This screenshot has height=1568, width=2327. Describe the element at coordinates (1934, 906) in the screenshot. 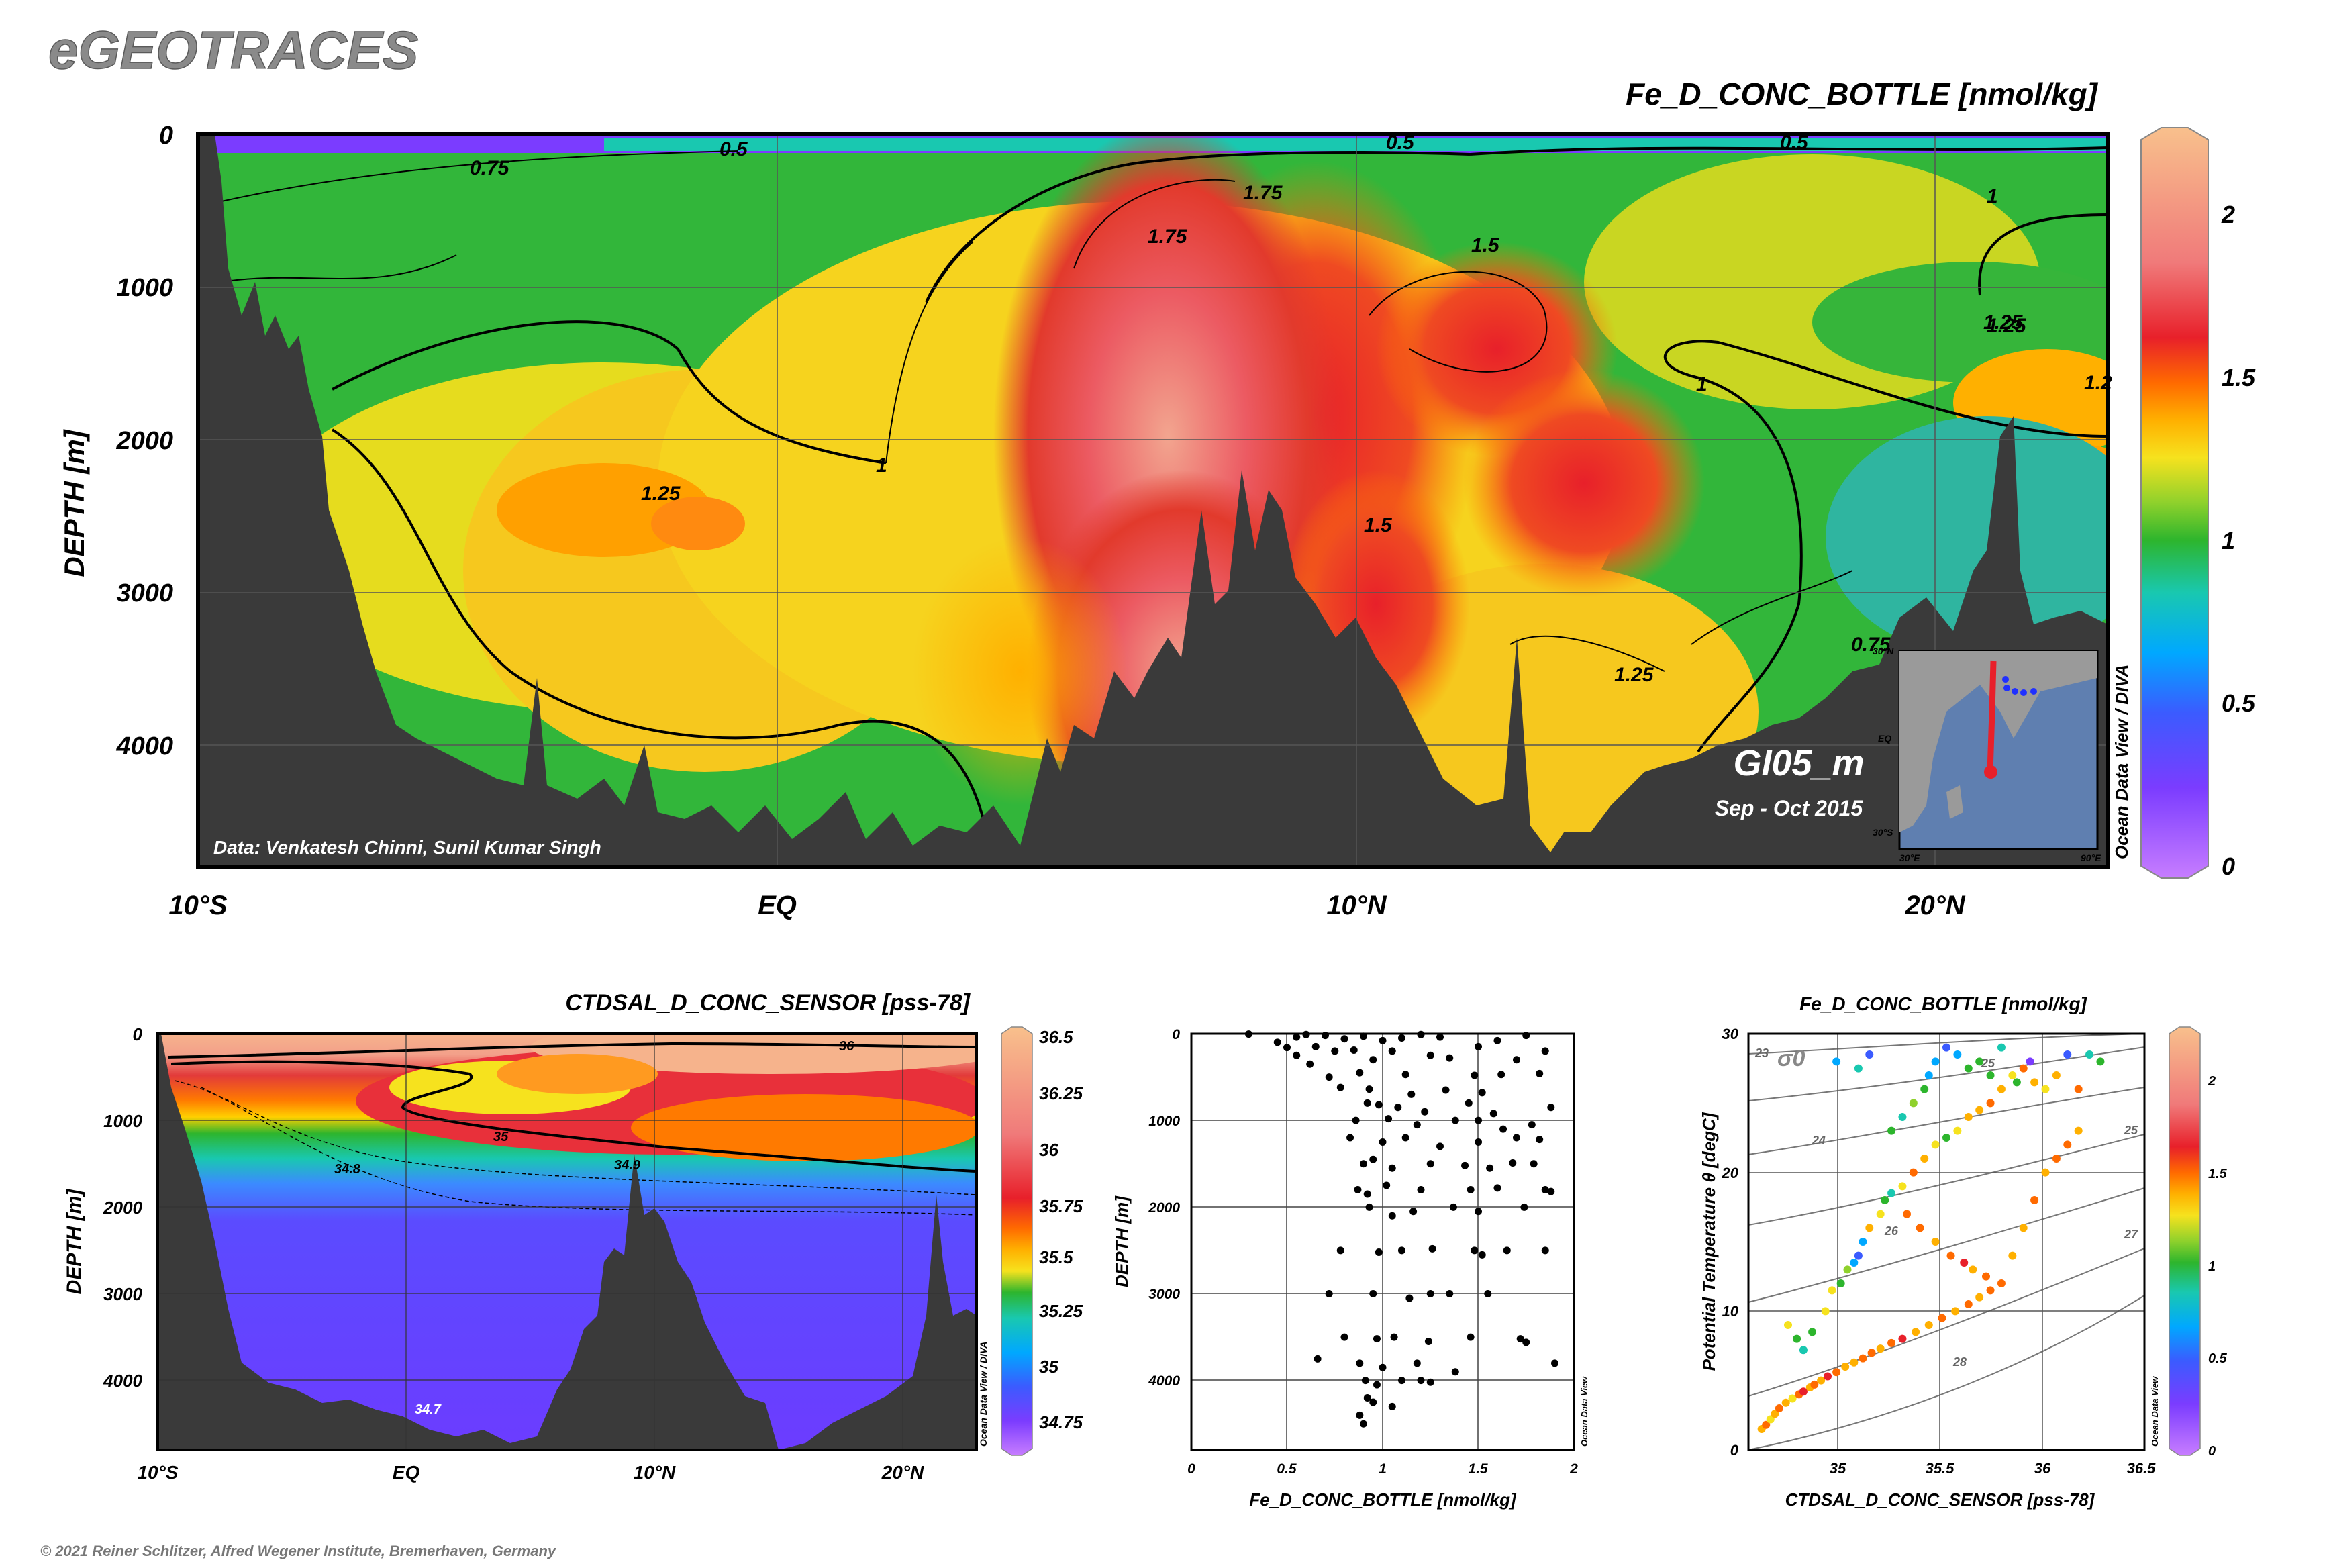

I see `x-tick: 20°N` at that location.